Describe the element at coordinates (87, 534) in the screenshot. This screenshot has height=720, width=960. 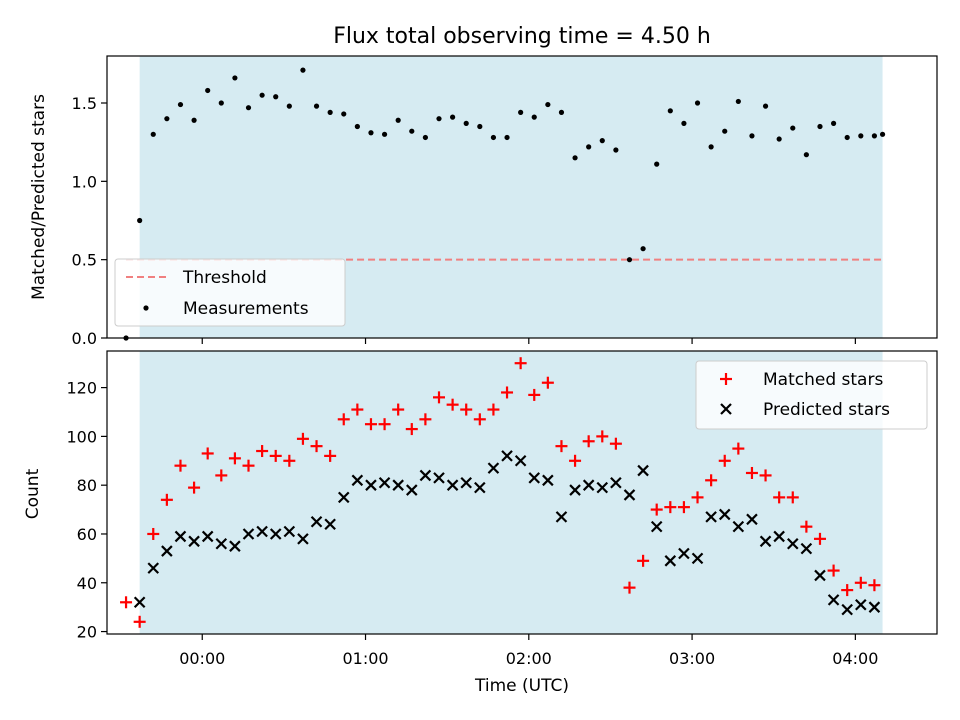
I see `y-tick-label: 60` at that location.